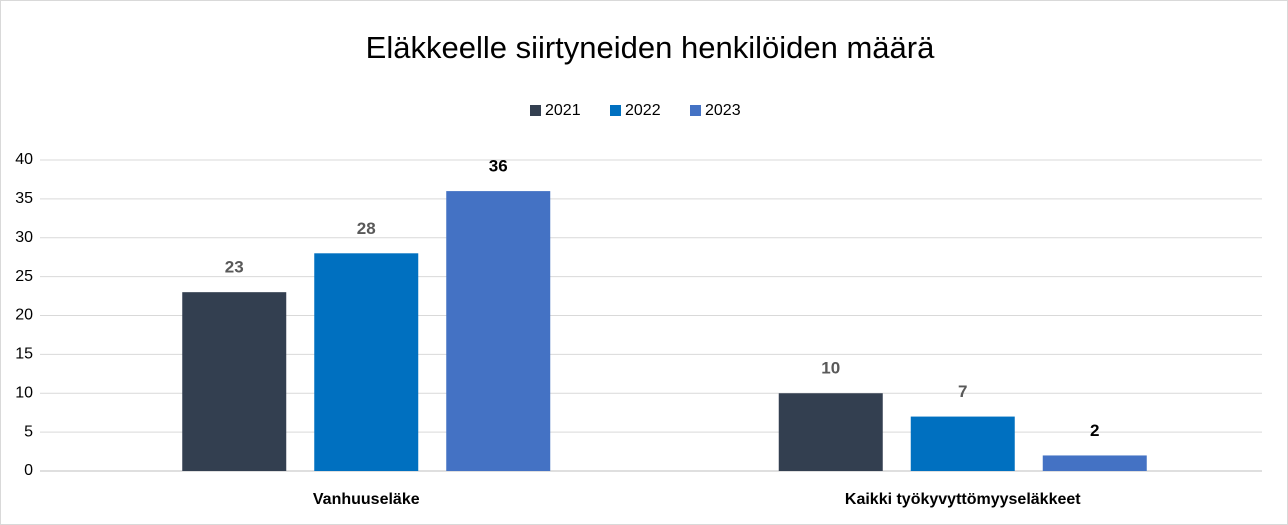 The image size is (1288, 525). What do you see at coordinates (366, 228) in the screenshot?
I see `data-label: 28` at bounding box center [366, 228].